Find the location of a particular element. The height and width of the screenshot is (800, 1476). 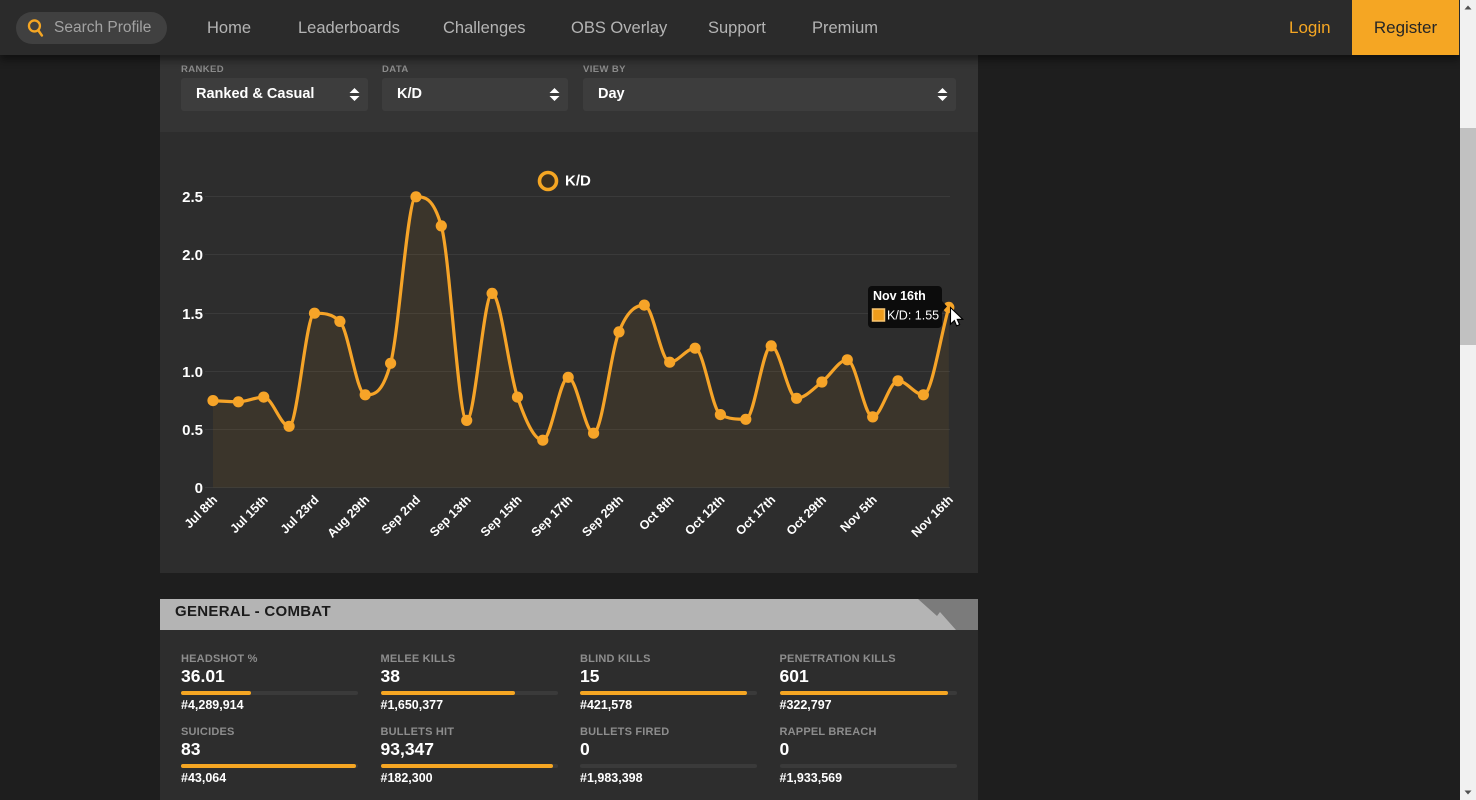

svg-text: 0.5 is located at coordinates (192, 430).